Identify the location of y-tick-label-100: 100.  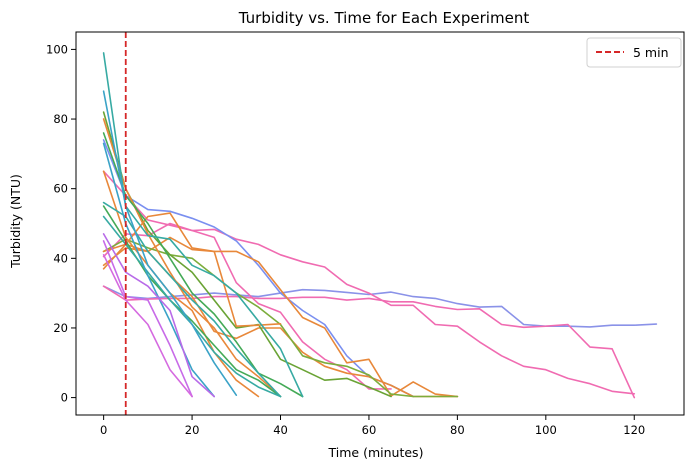
(57, 49).